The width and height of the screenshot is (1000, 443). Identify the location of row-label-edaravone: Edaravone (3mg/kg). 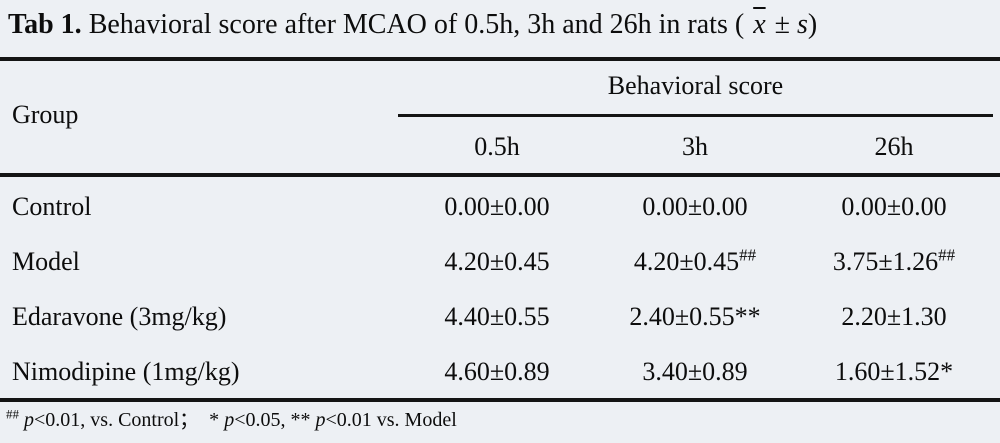
(119, 316).